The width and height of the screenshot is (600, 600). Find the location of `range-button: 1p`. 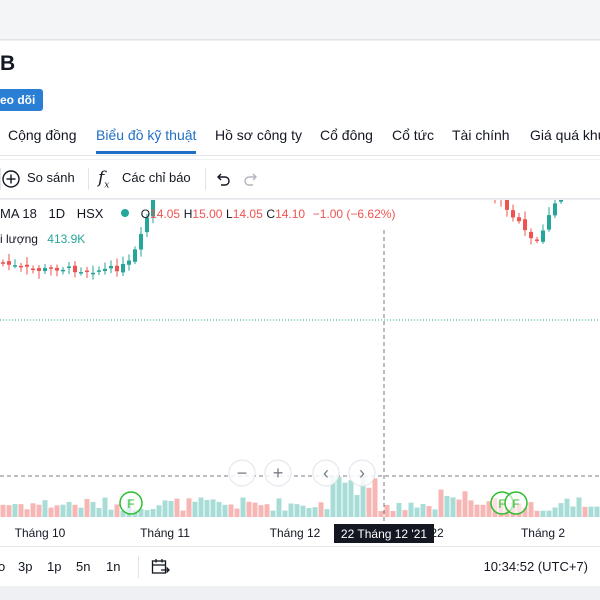

range-button: 1p is located at coordinates (54, 566).